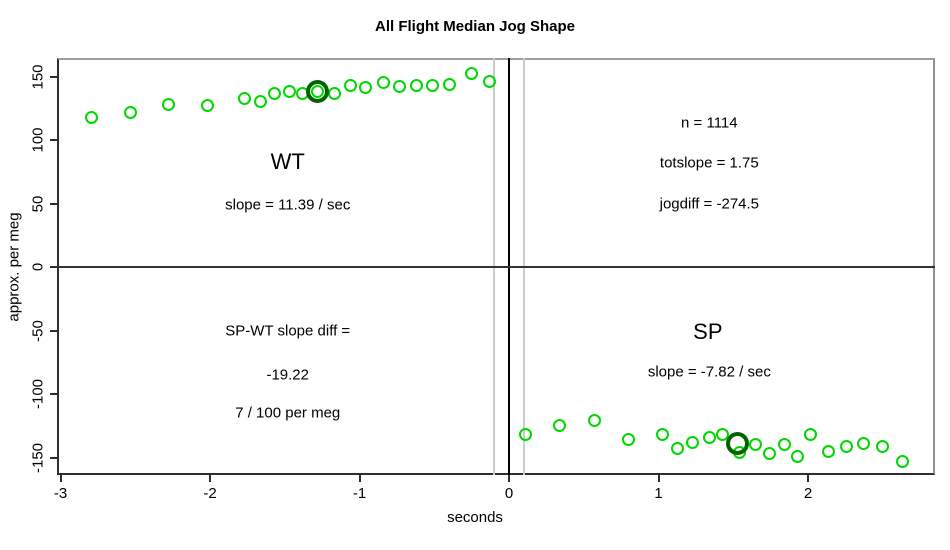  I want to click on y-tick-label: -150, so click(38, 457).